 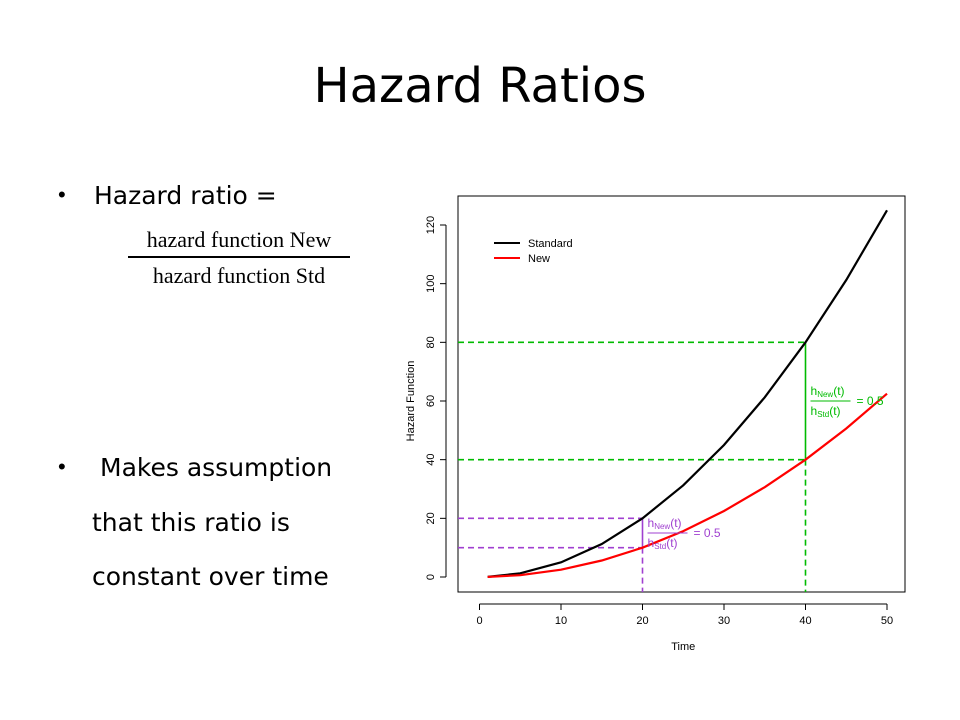 What do you see at coordinates (561, 621) in the screenshot?
I see `x-tick-label: 10` at bounding box center [561, 621].